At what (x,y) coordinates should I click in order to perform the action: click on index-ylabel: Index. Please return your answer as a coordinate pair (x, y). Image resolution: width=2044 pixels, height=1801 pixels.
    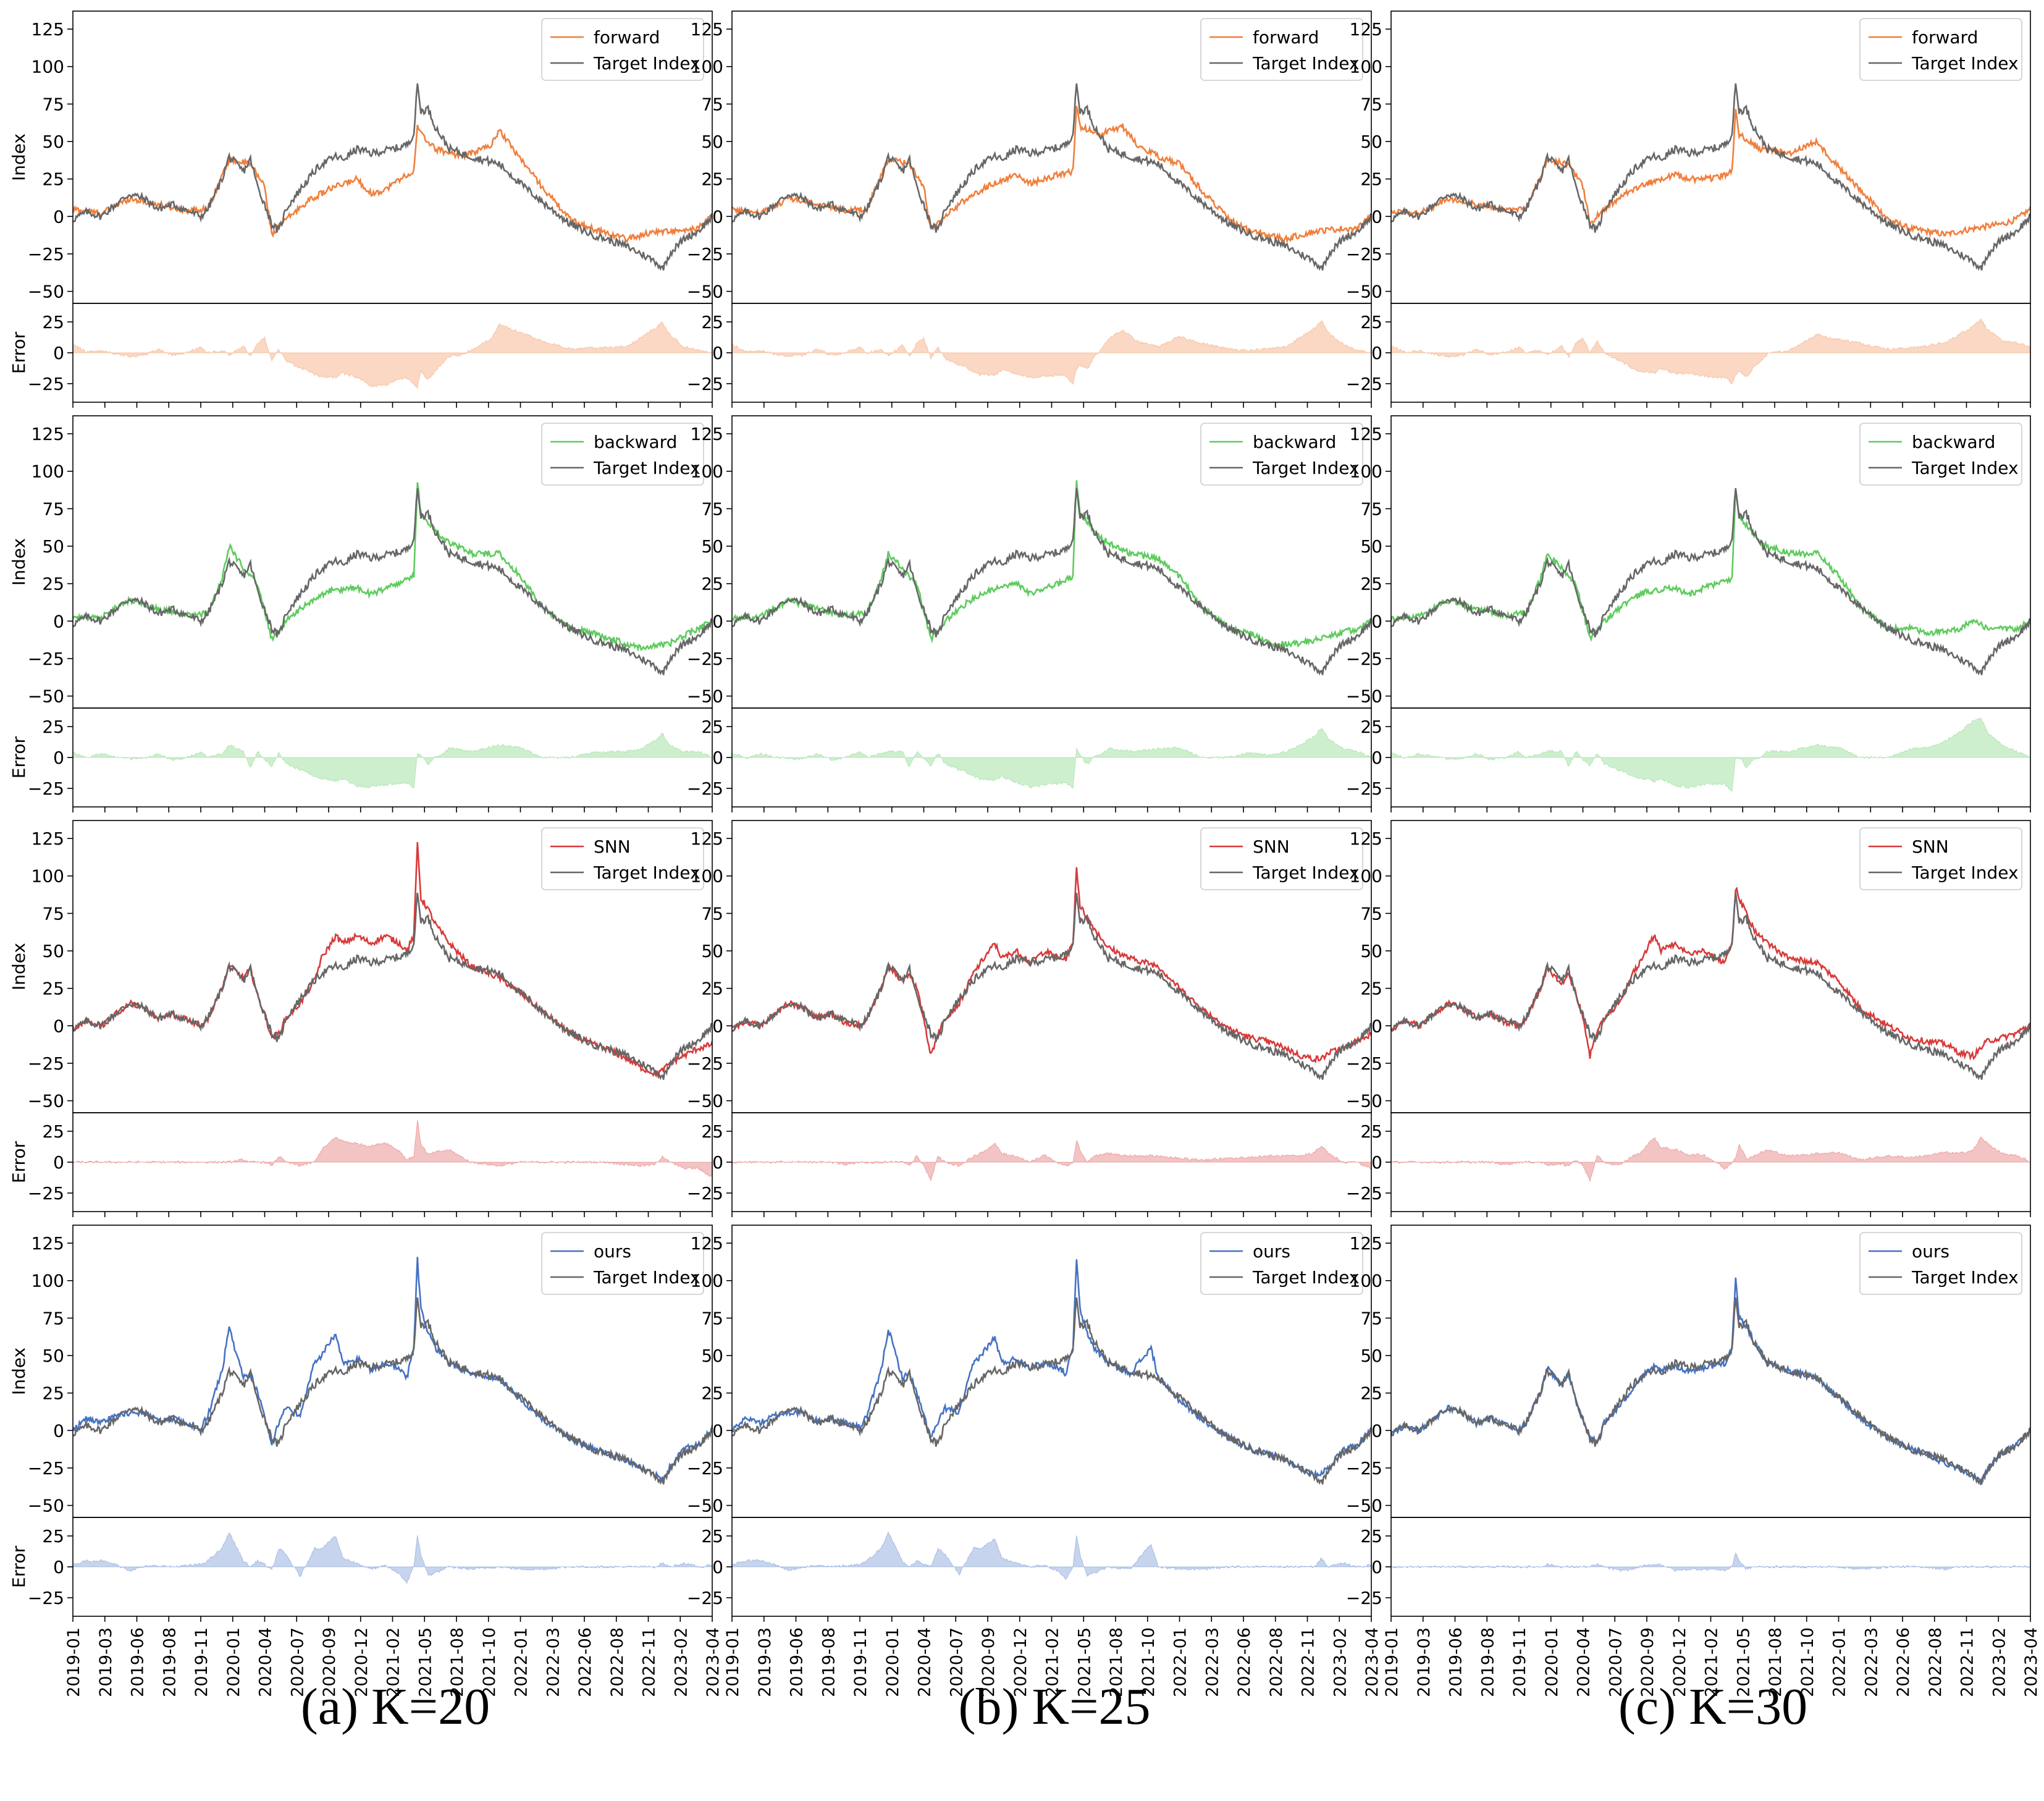
    Looking at the image, I should click on (19, 1371).